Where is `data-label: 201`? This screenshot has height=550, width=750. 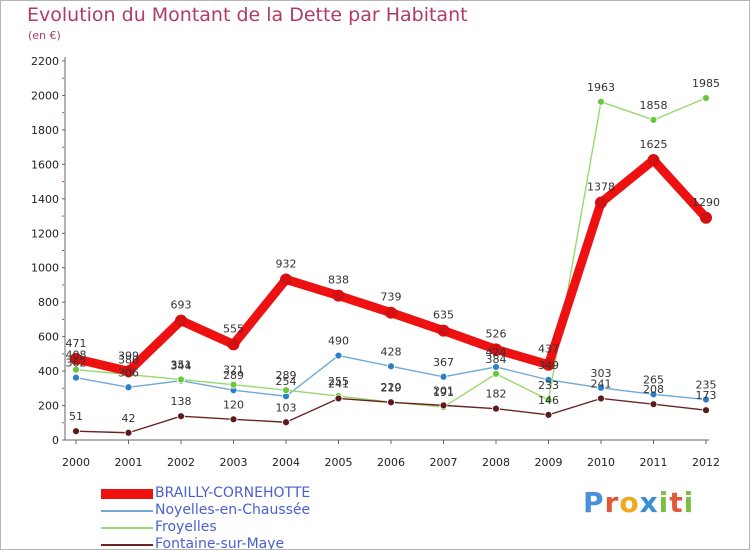
data-label: 201 is located at coordinates (443, 390).